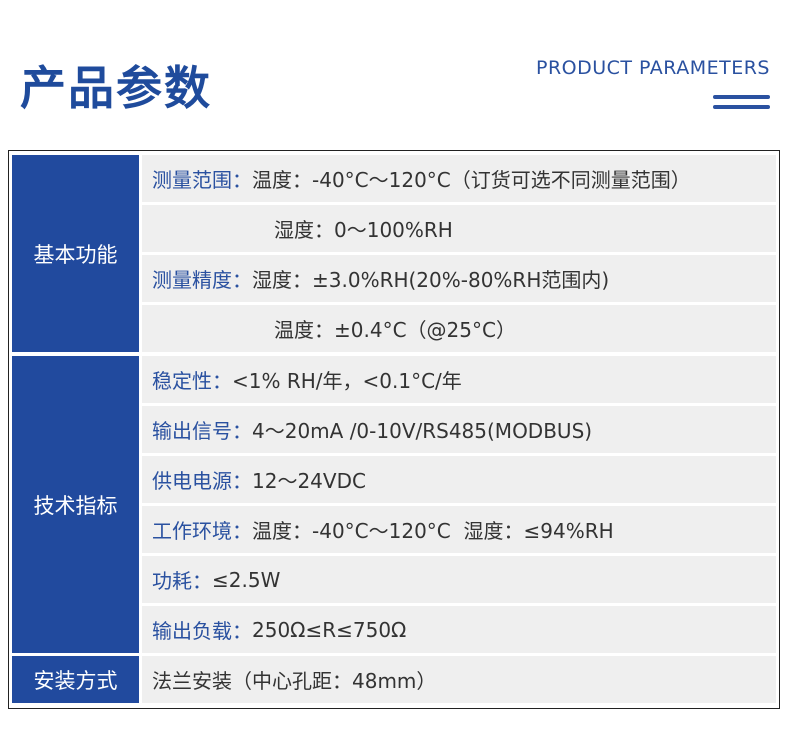 This screenshot has width=790, height=732. What do you see at coordinates (75, 504) in the screenshot?
I see `category-label: 技术指标` at bounding box center [75, 504].